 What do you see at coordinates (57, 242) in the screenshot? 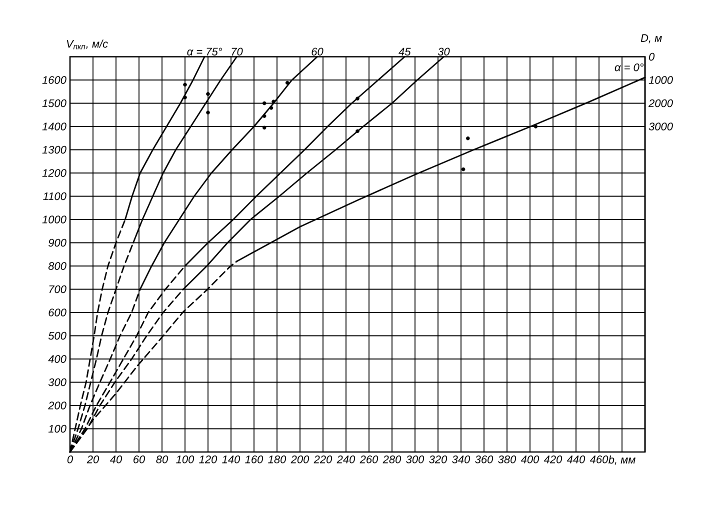
I see `y-tick-label: 900` at bounding box center [57, 242].